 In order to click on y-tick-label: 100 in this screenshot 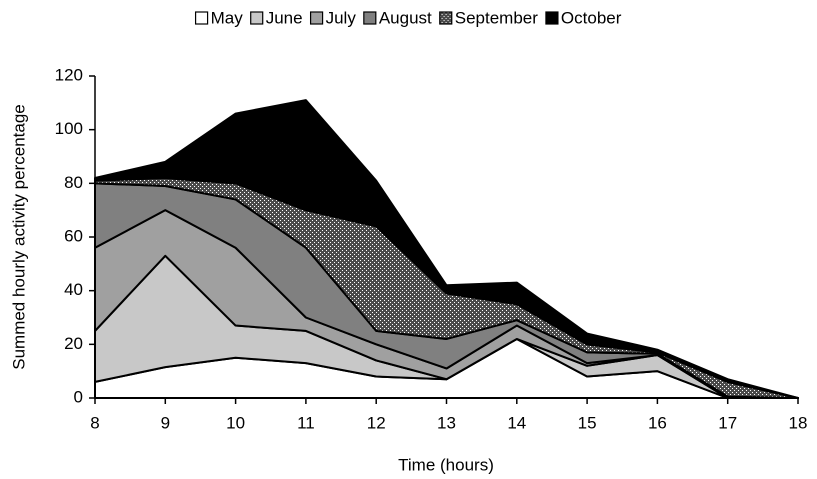, I will do `click(69, 128)`.